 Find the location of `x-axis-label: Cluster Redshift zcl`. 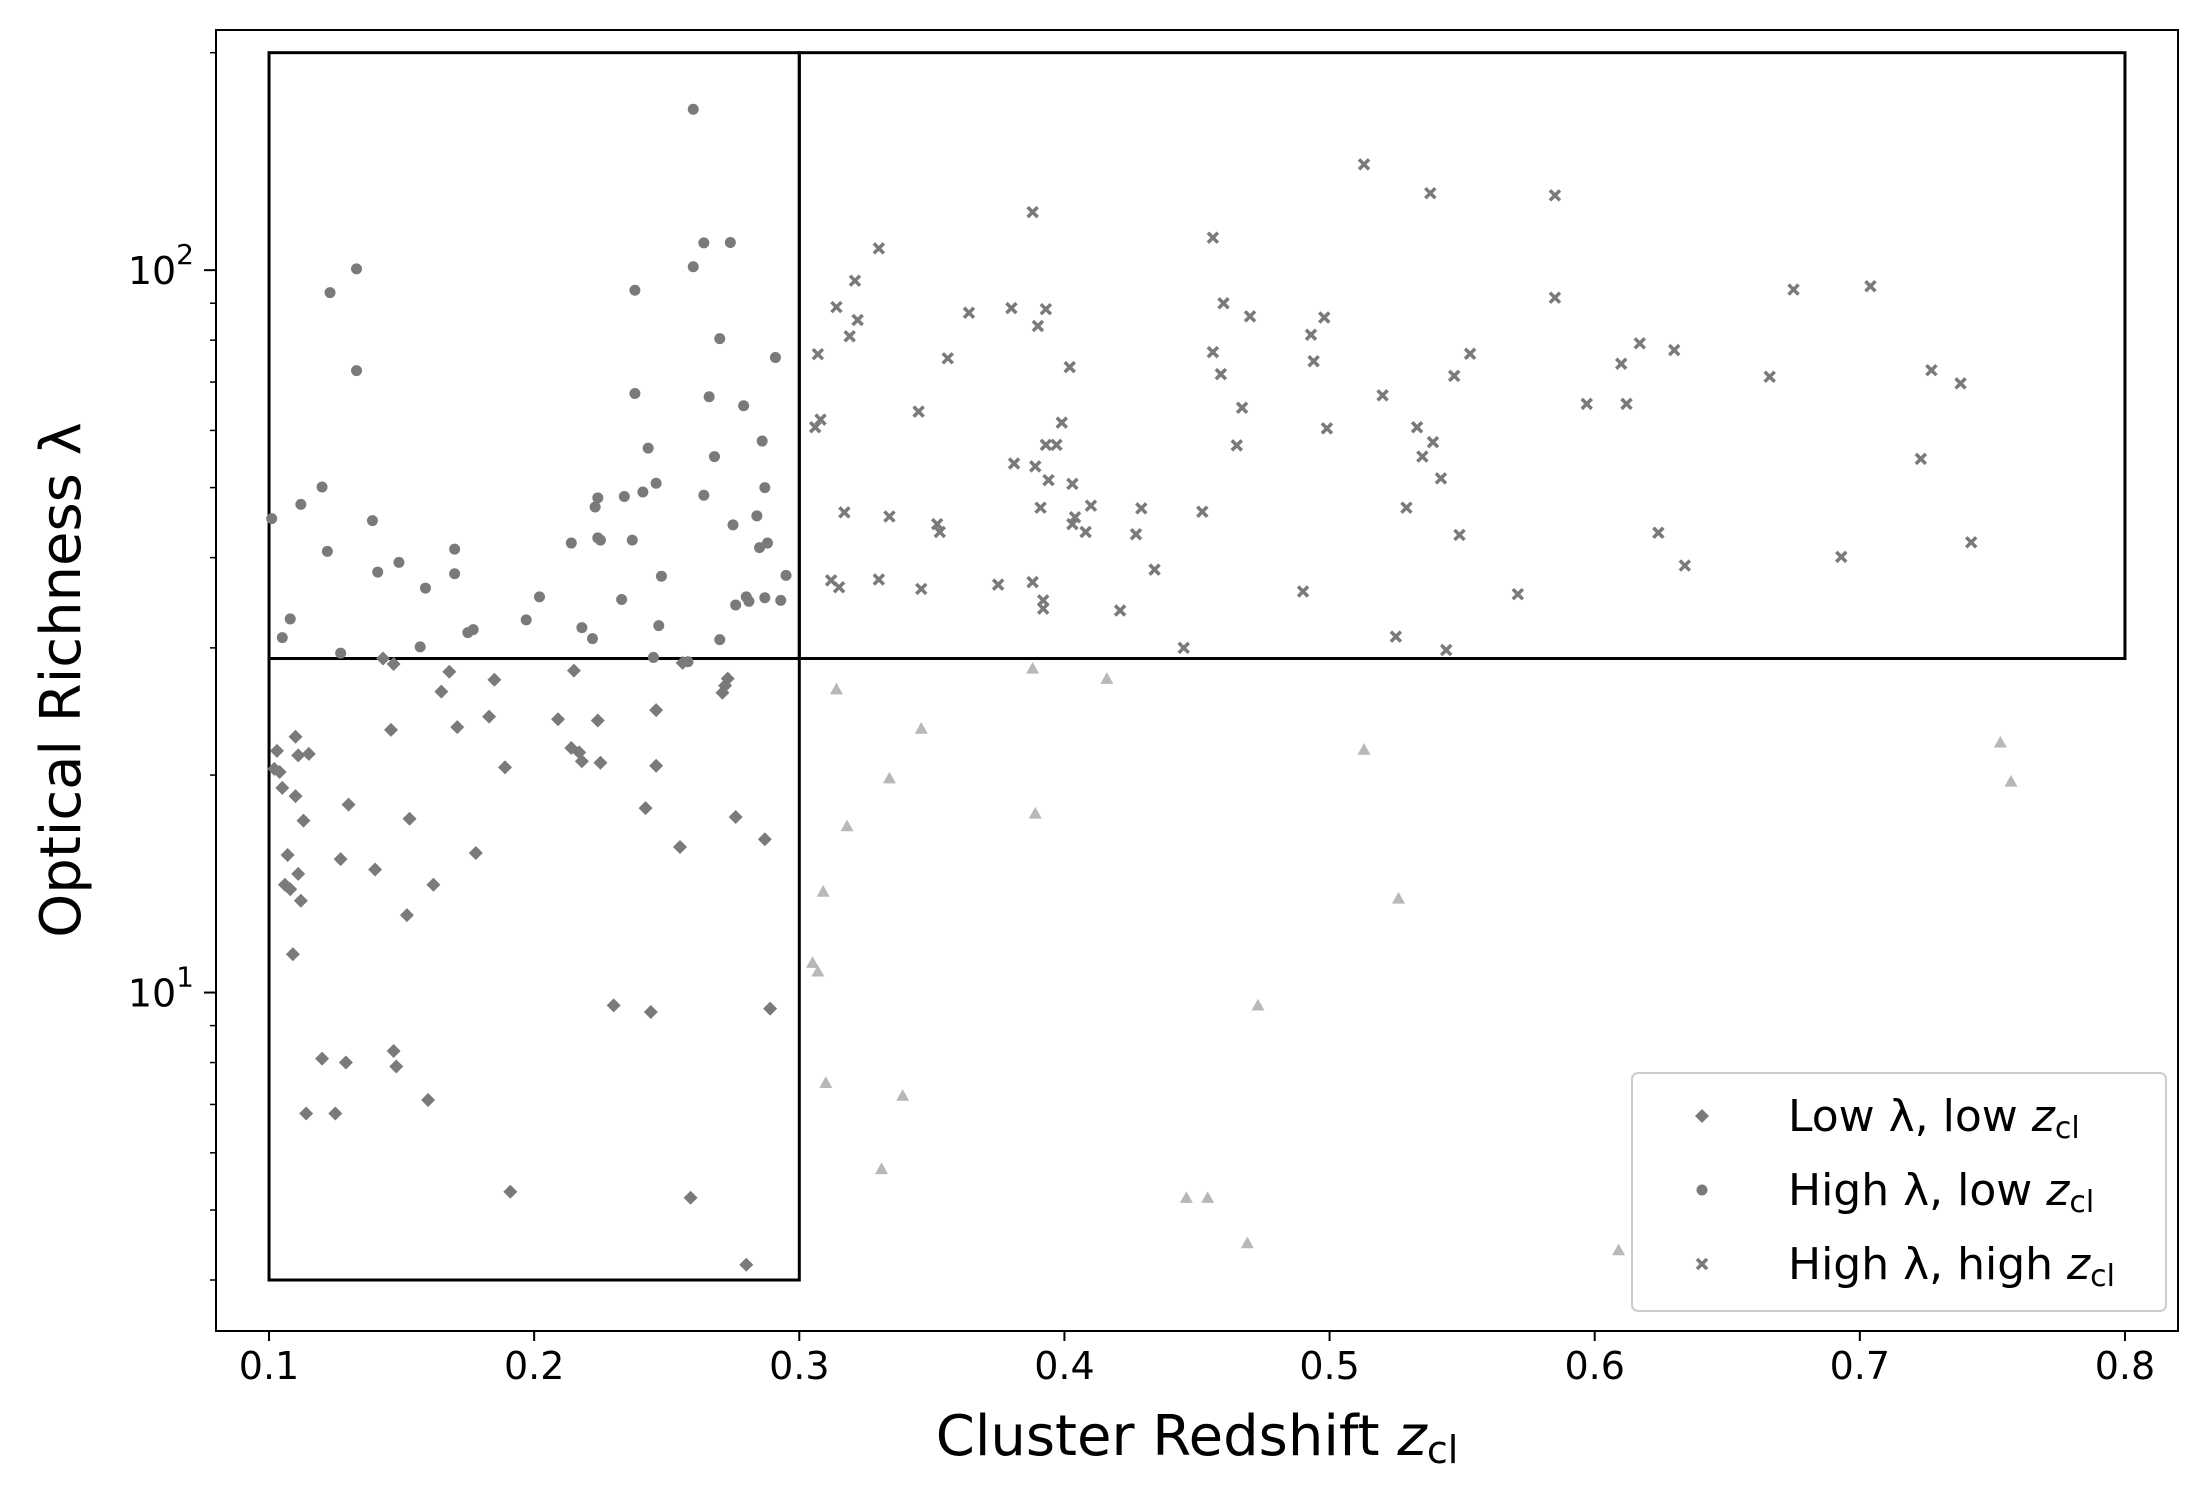

x-axis-label: Cluster Redshift zcl is located at coordinates (1197, 1438).